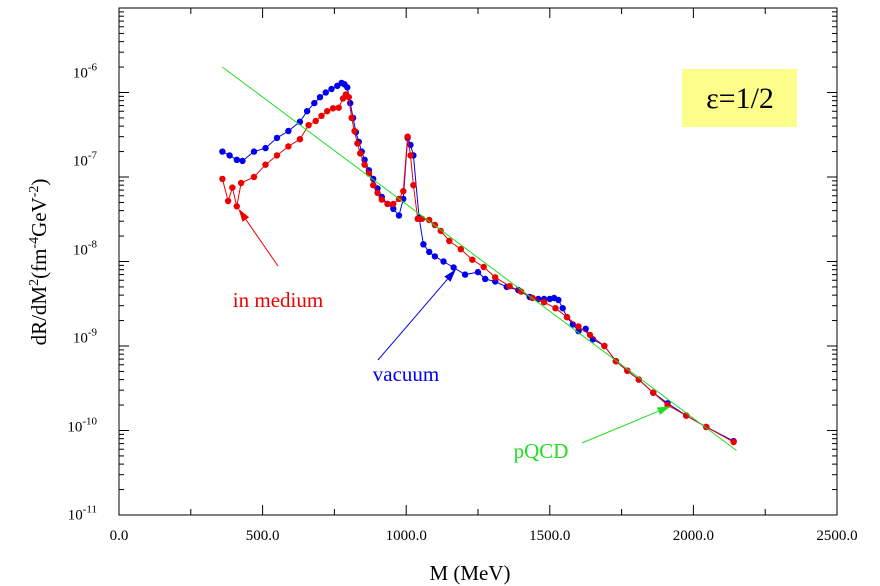 This screenshot has width=880, height=586. What do you see at coordinates (82, 514) in the screenshot?
I see `y-tick-label-1e-11: 10⁻¹¹` at bounding box center [82, 514].